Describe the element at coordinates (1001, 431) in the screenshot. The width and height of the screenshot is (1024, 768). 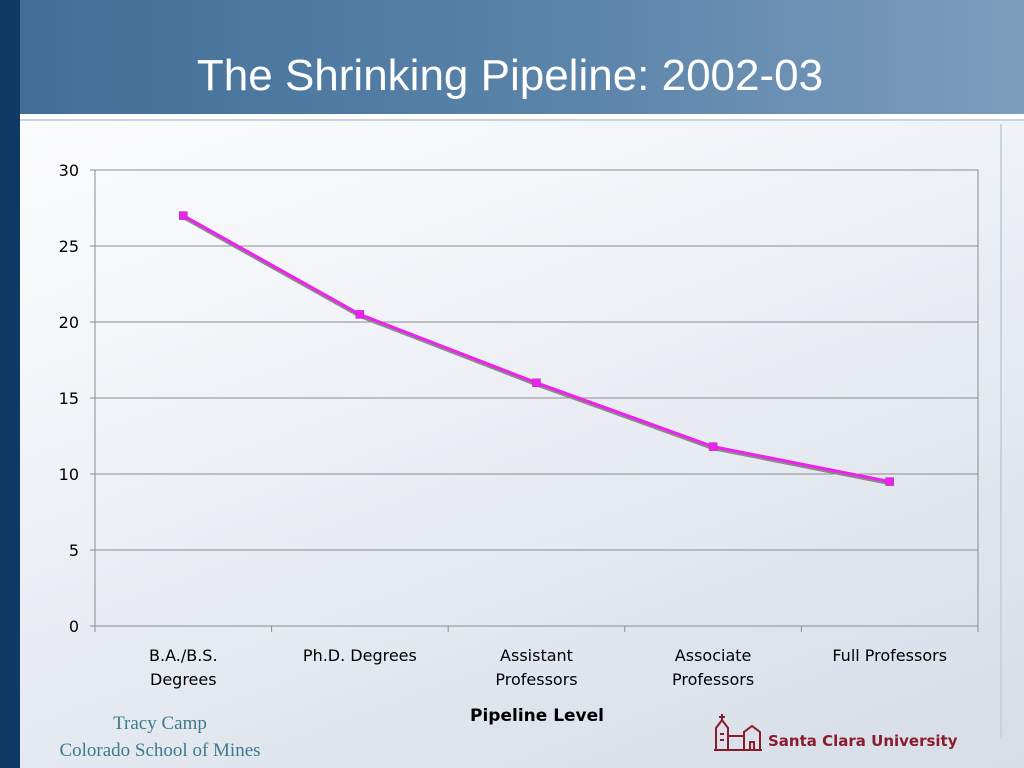
I see `right-rule` at that location.